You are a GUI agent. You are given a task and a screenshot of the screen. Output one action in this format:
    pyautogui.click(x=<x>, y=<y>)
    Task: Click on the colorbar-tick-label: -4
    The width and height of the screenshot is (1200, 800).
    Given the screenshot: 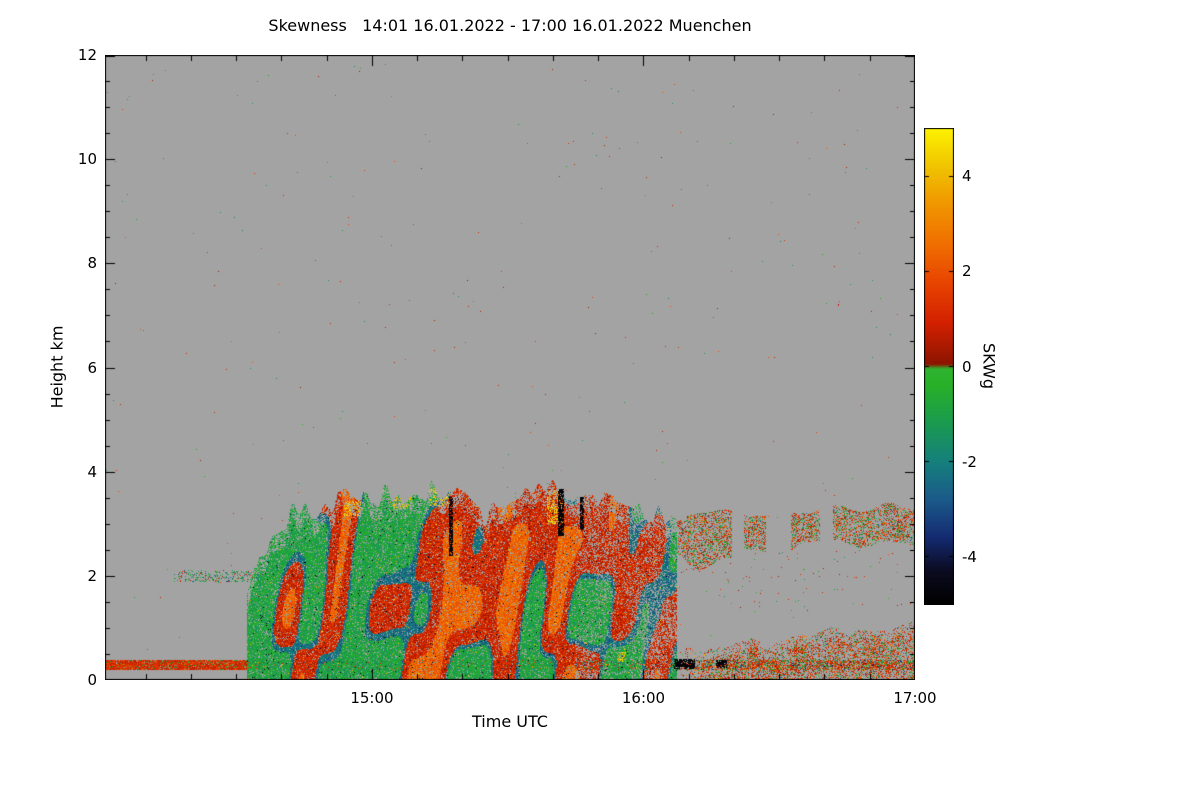 What is the action you would take?
    pyautogui.click(x=969, y=557)
    